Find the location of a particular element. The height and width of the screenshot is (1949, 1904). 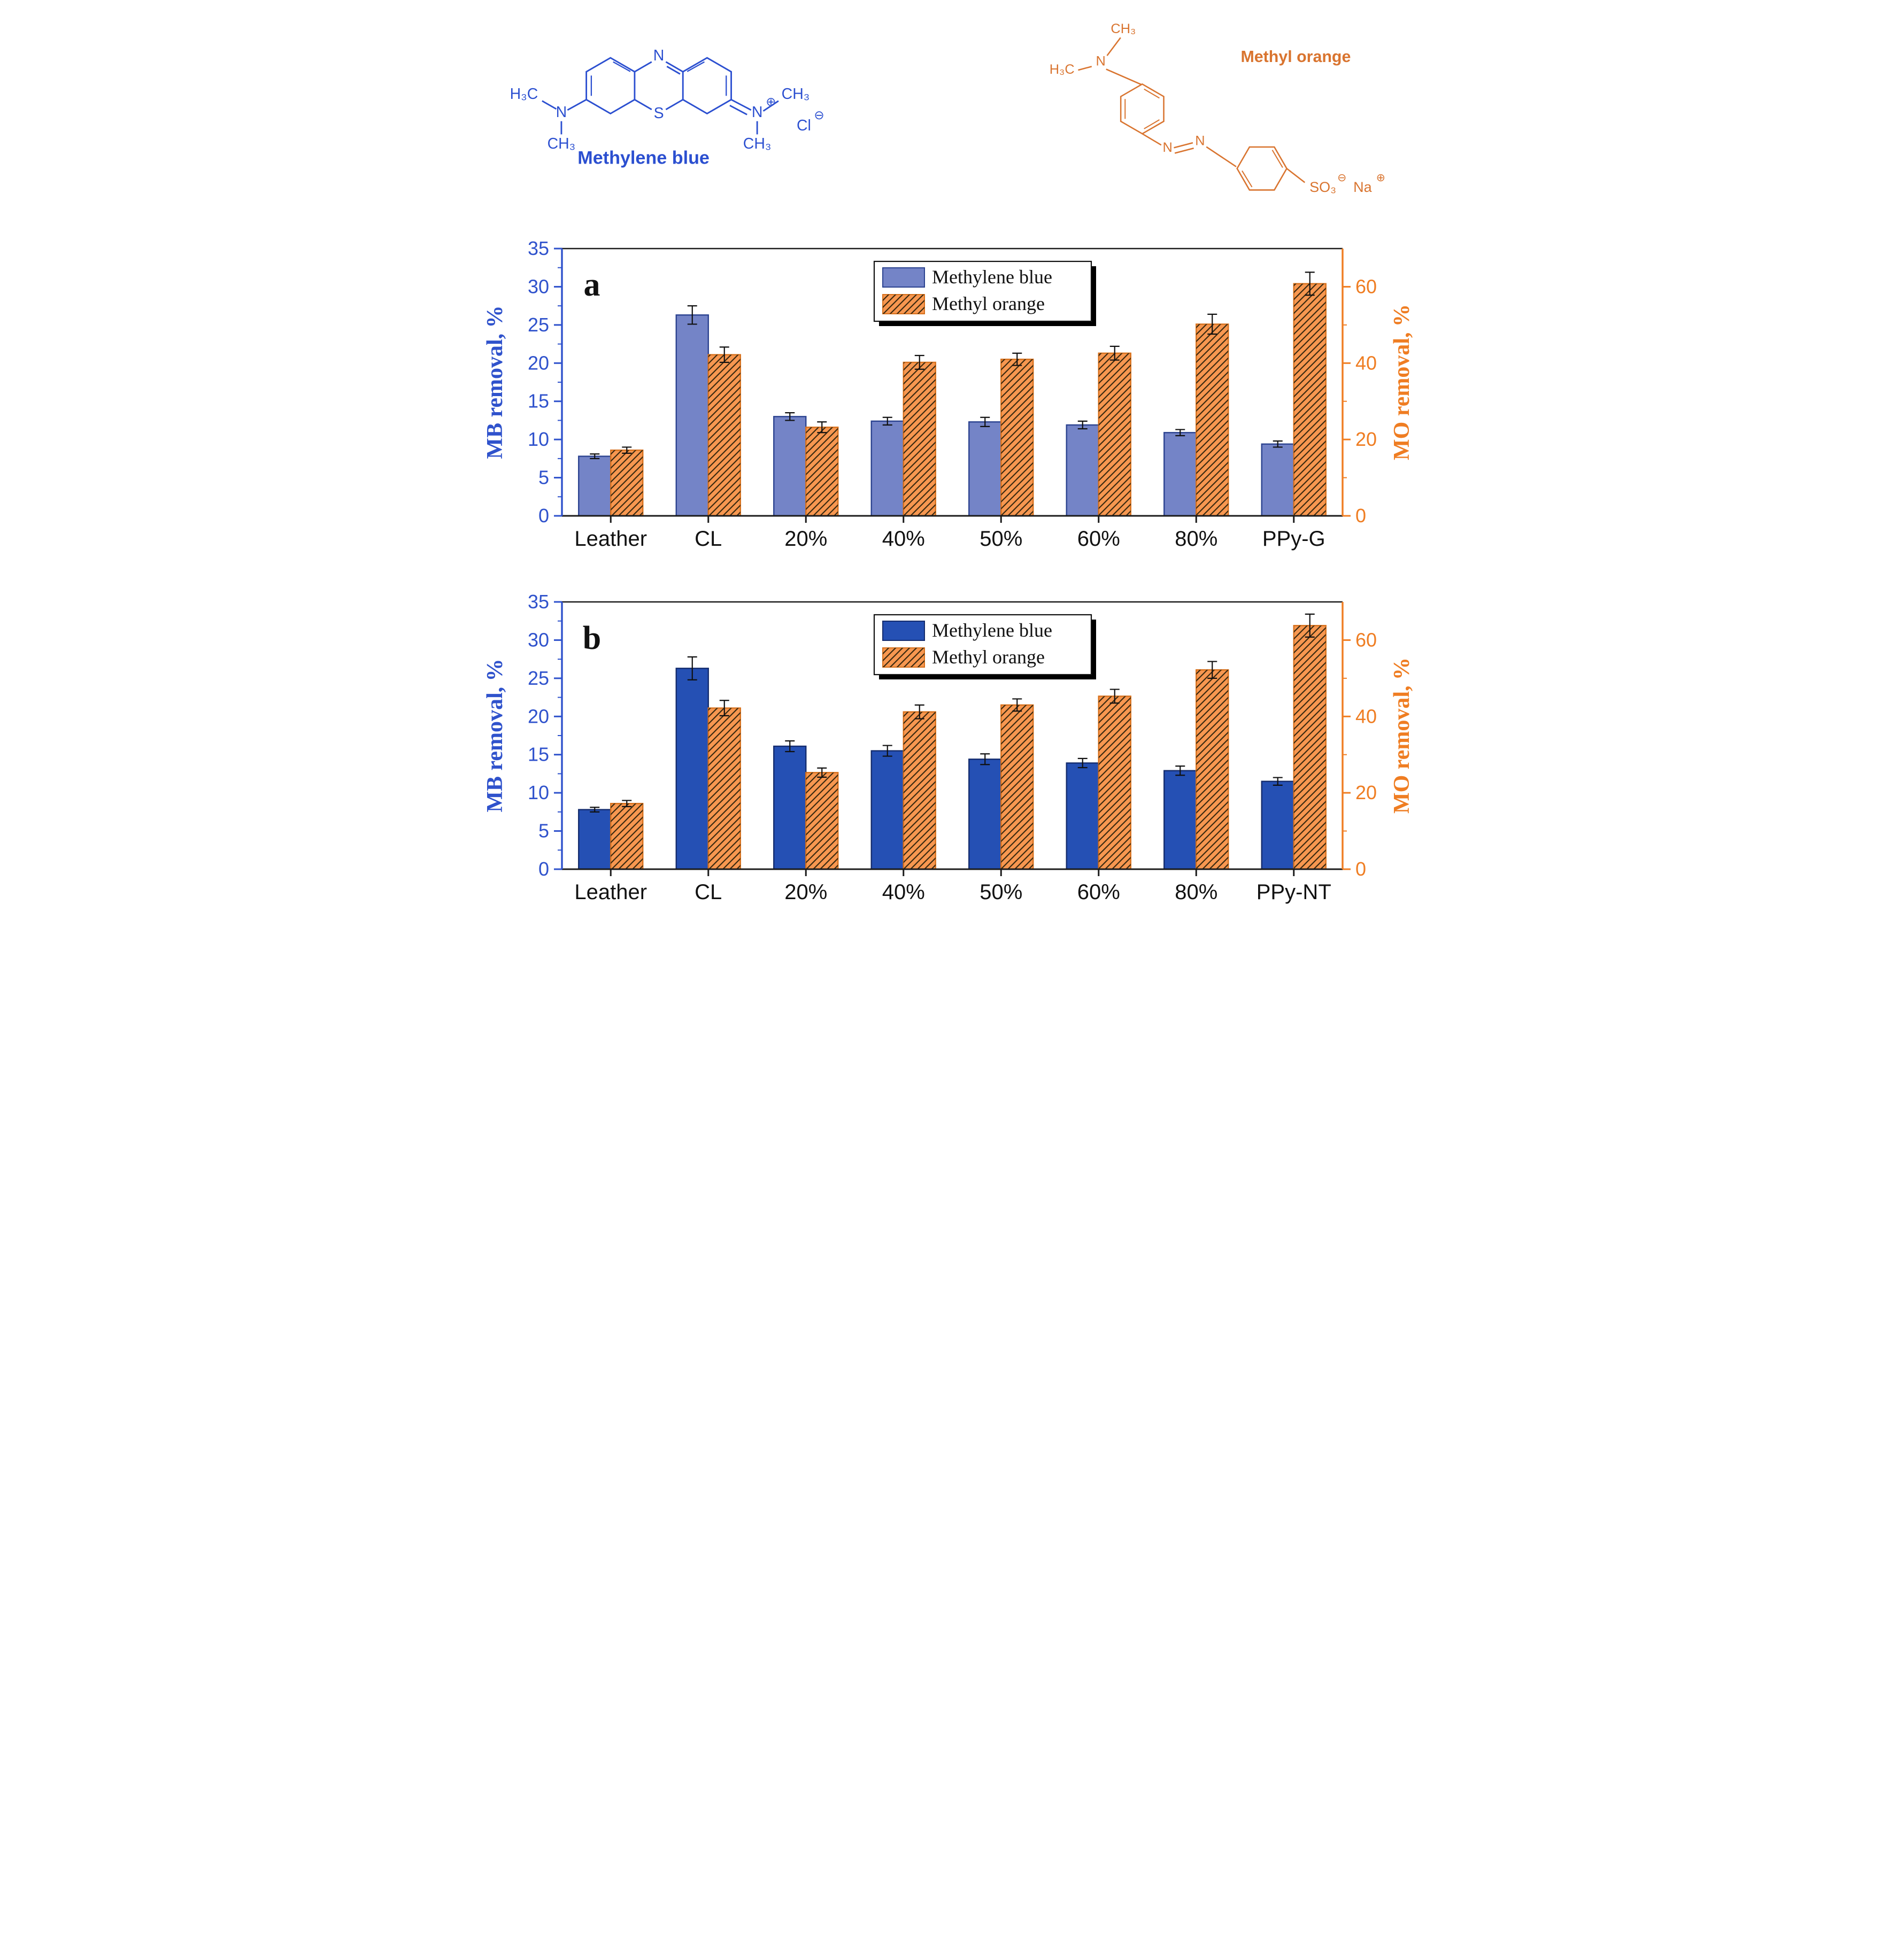

atom-na: Na is located at coordinates (1363, 187).